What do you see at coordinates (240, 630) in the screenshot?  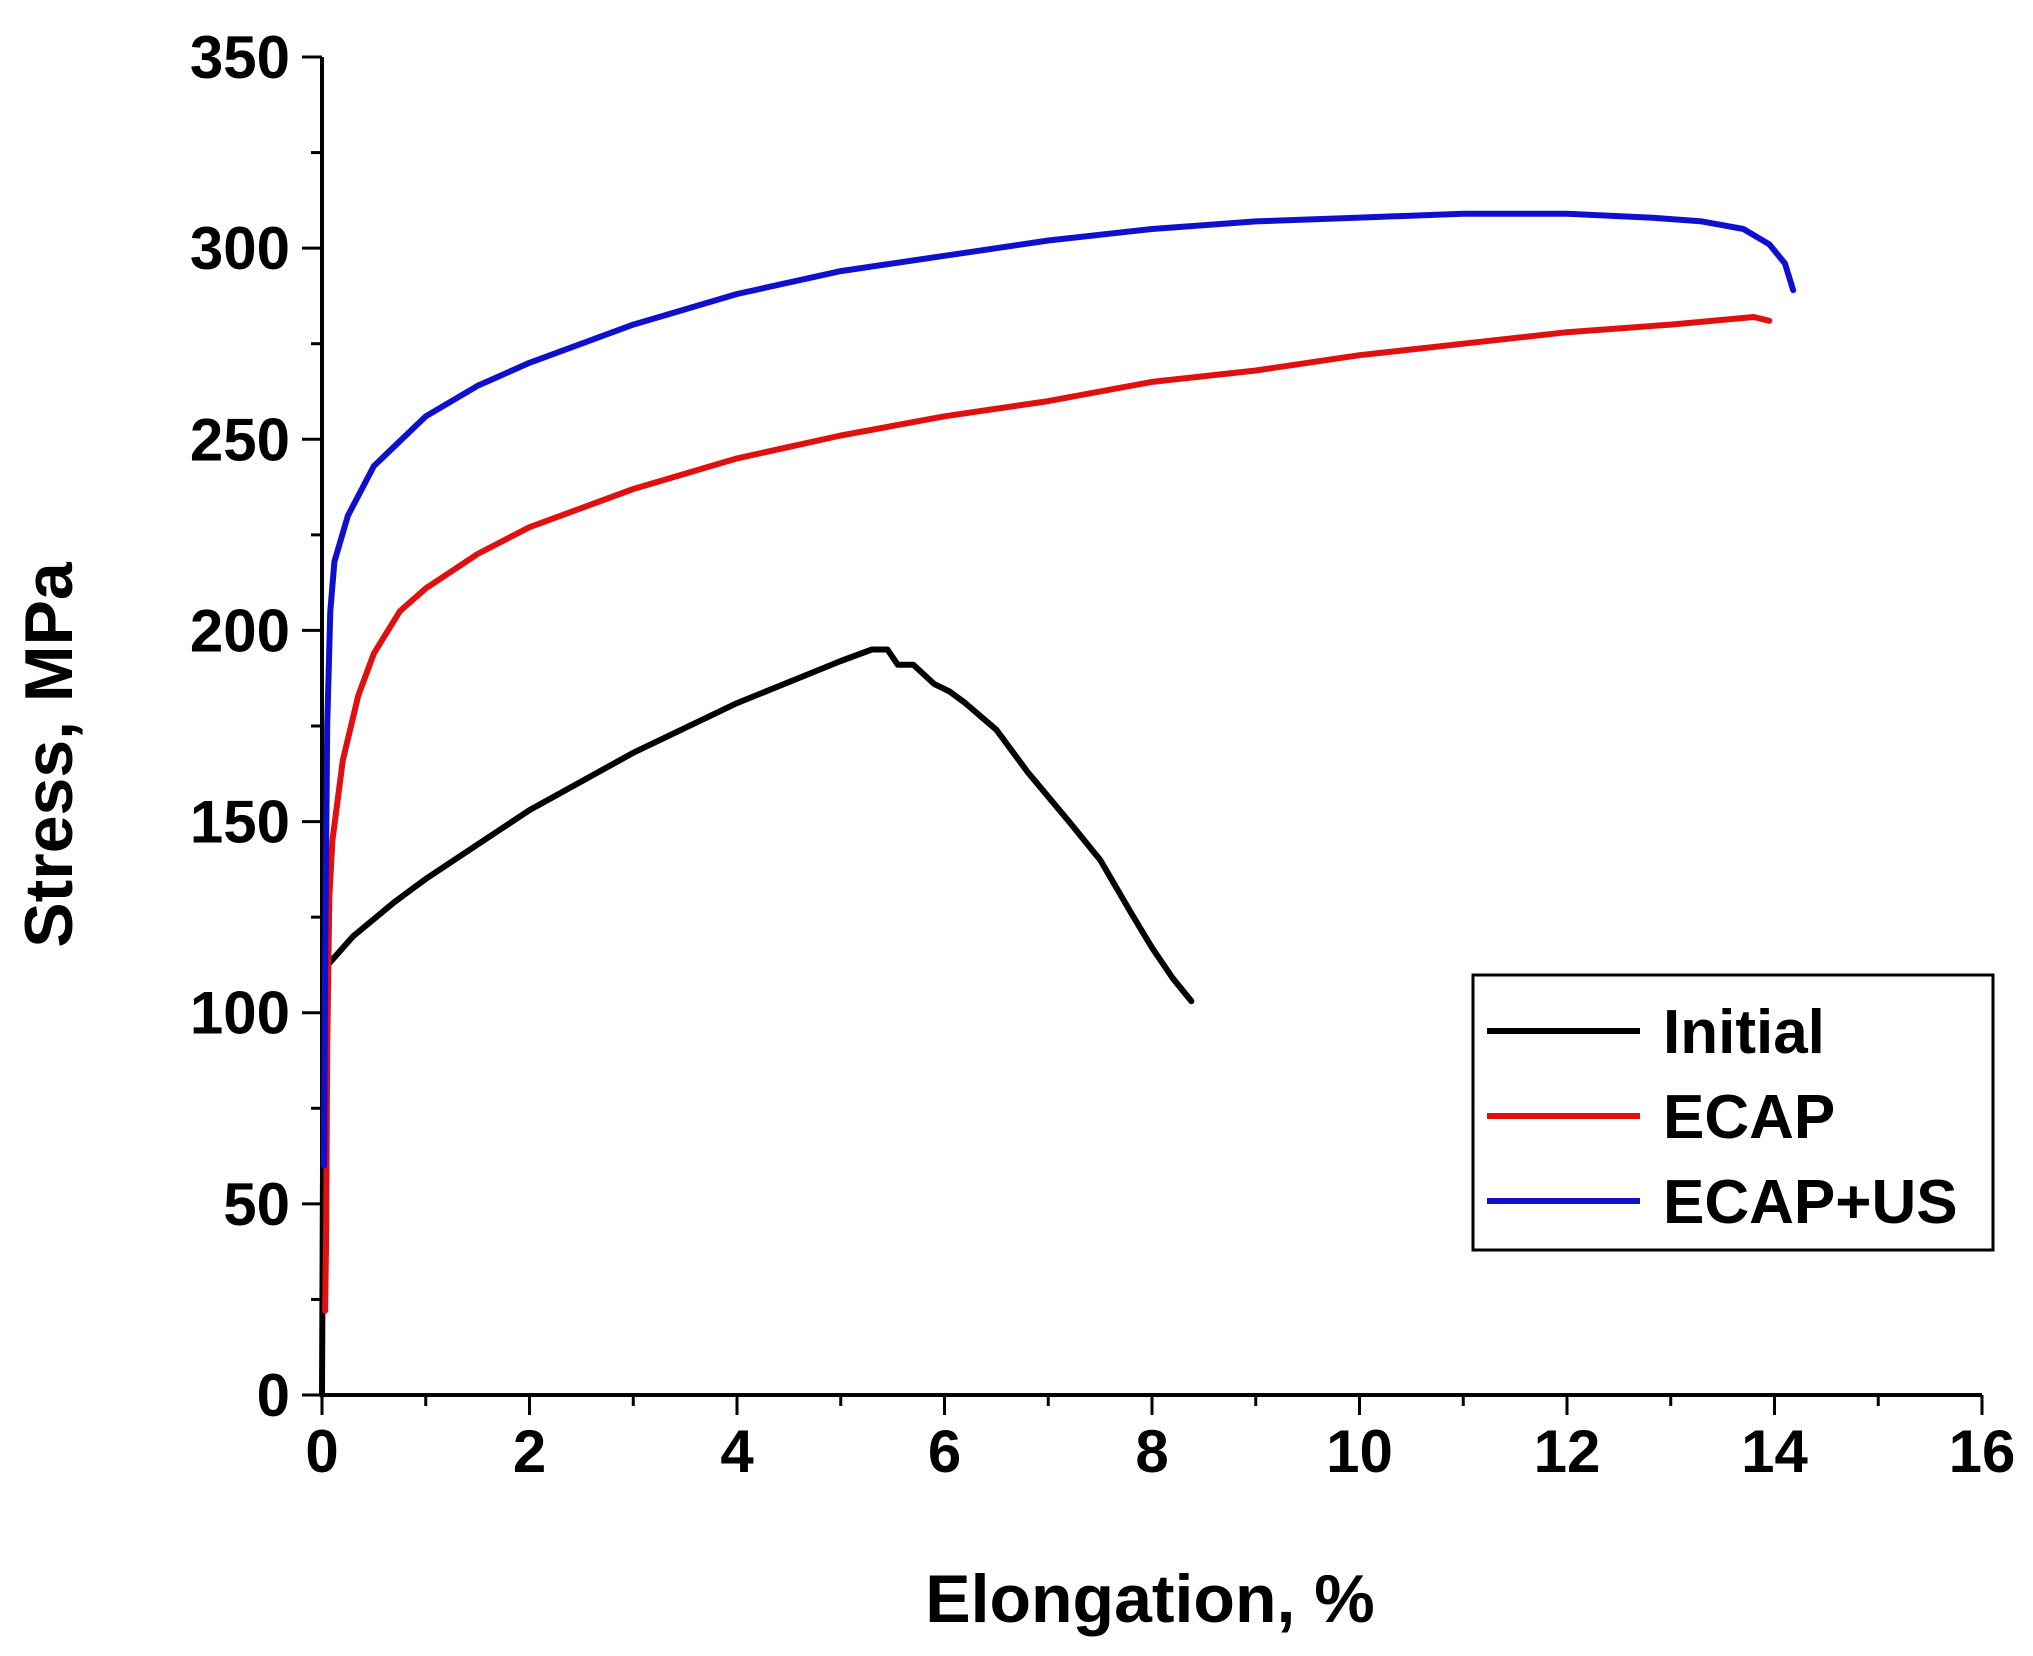 I see `y-tick-label: 200` at bounding box center [240, 630].